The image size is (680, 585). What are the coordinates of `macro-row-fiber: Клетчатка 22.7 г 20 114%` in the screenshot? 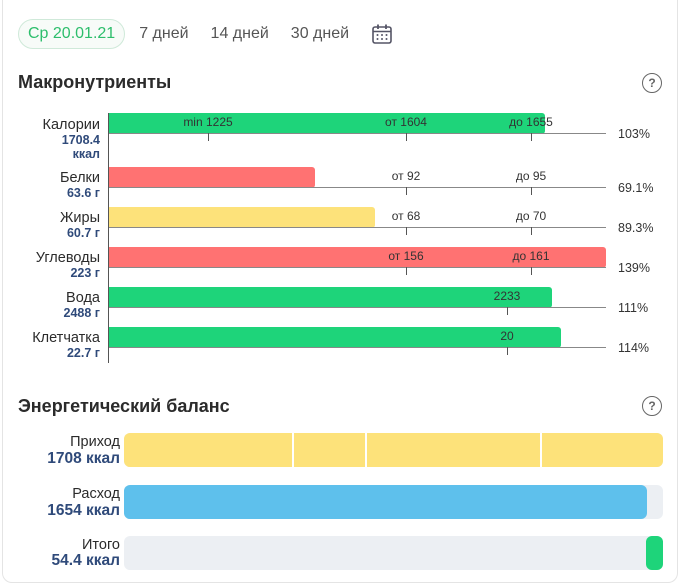 It's located at (340, 347).